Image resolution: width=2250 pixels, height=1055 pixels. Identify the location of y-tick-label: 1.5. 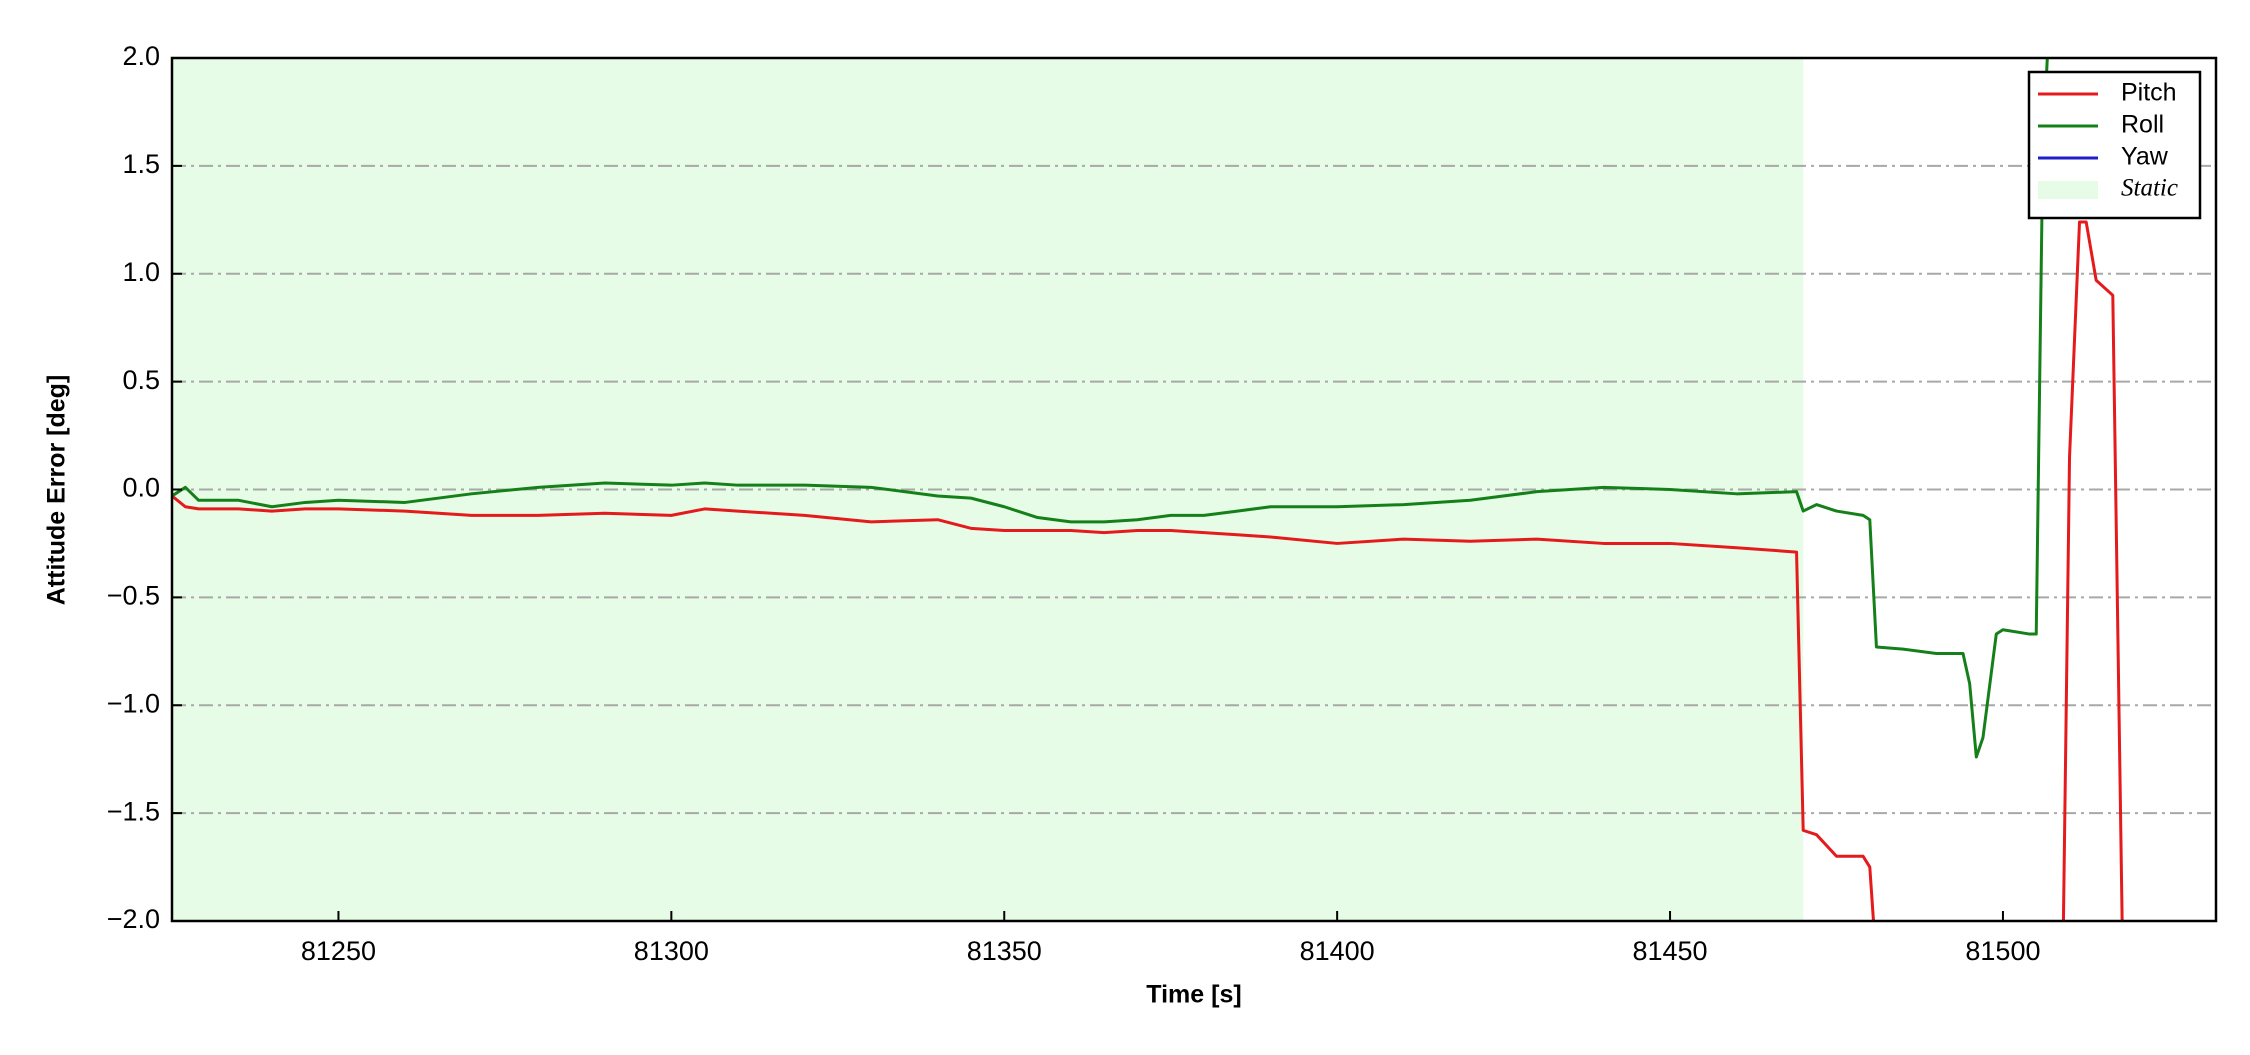
(141, 164).